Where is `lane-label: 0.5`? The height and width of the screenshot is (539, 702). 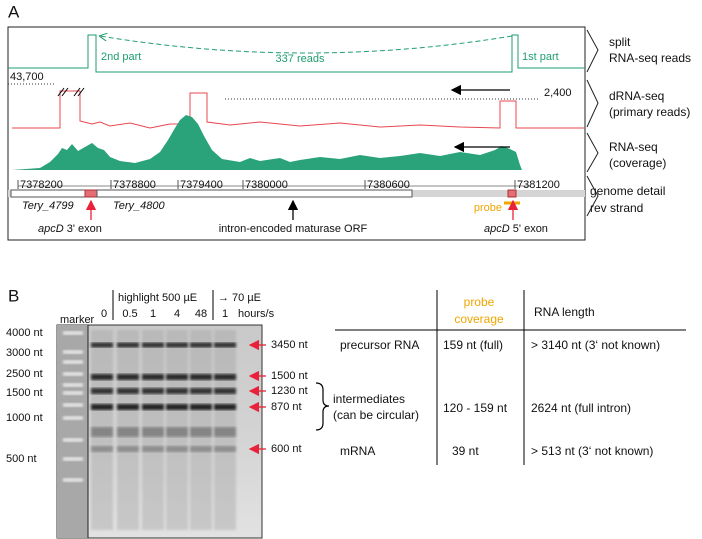
lane-label: 0.5 is located at coordinates (129, 314).